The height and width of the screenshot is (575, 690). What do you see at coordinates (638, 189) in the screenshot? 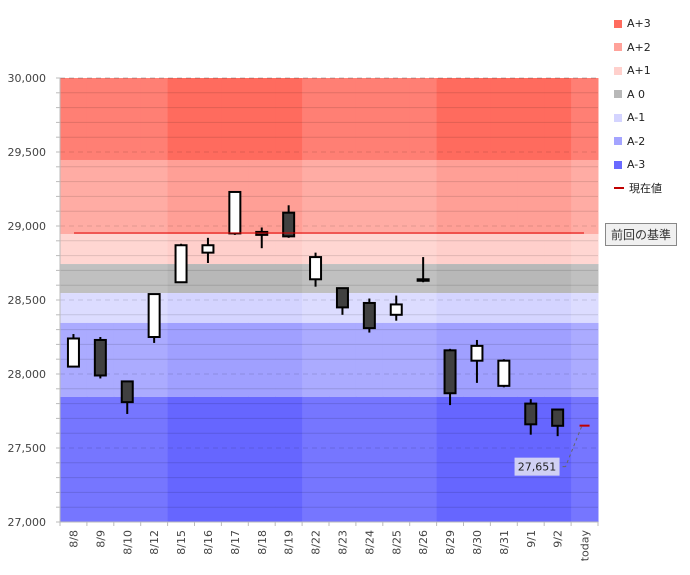
I see `legend-item: 現在値` at bounding box center [638, 189].